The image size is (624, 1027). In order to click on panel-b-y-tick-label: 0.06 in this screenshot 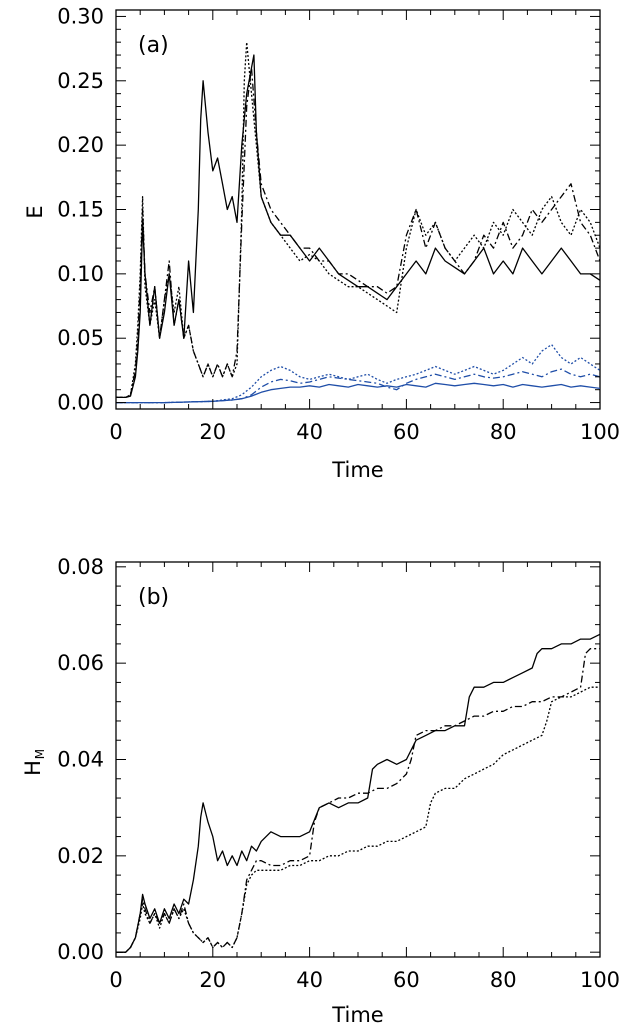, I will do `click(80, 663)`.